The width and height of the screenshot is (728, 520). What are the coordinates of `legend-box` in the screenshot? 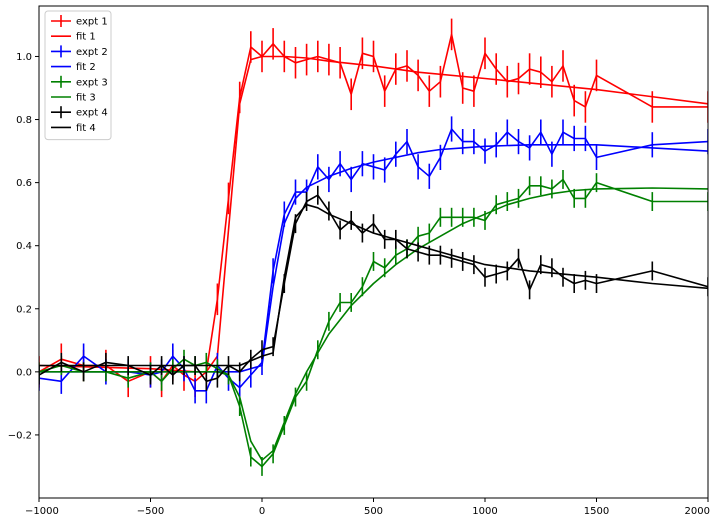 It's located at (78, 75).